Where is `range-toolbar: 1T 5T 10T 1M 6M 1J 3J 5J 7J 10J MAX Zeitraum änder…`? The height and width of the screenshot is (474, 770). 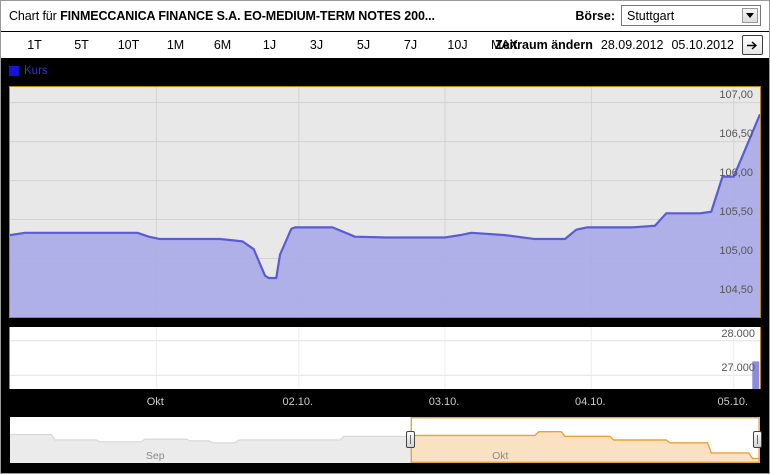 range-toolbar: 1T 5T 10T 1M 6M 1J 3J 5J 7J 10J MAX Zeitraum änder… is located at coordinates (385, 45).